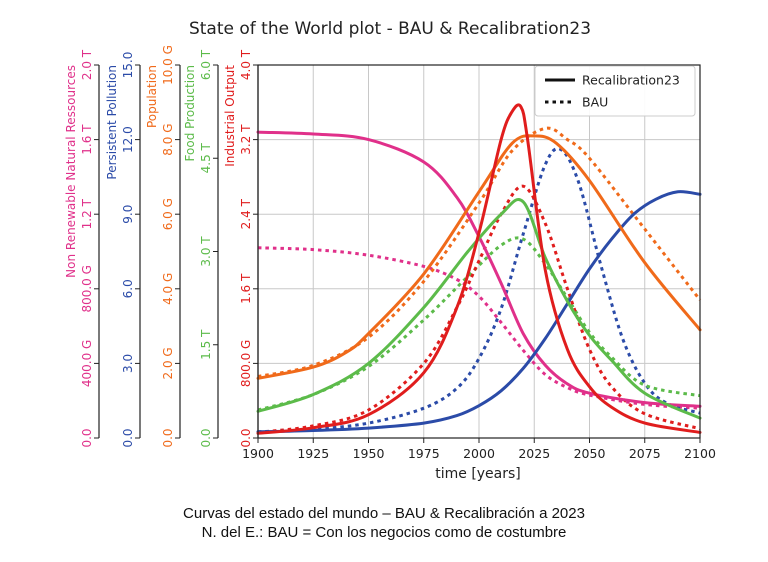  What do you see at coordinates (246, 64) in the screenshot?
I see `y-tick-label: 4.0 T` at bounding box center [246, 64].